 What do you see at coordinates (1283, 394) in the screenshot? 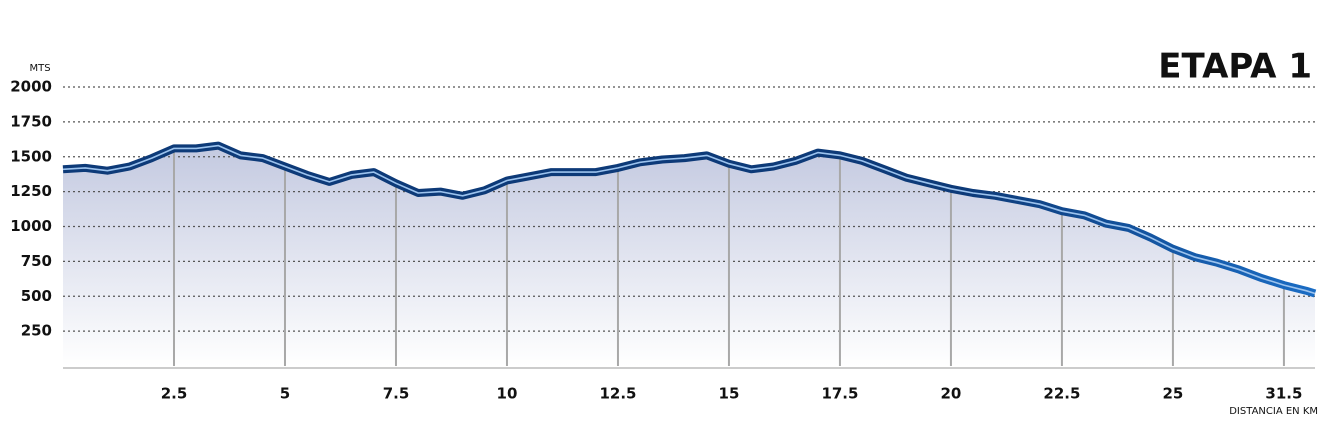
I see `x-tick-label: 31.5` at bounding box center [1283, 394].